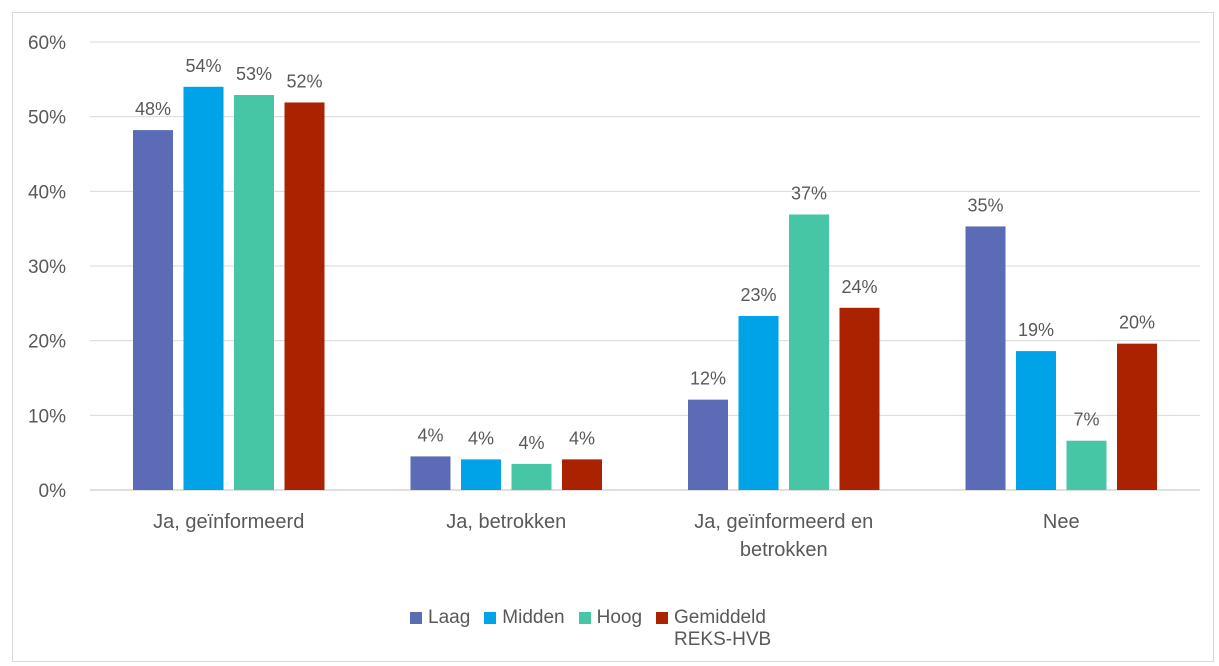 Image resolution: width=1219 pixels, height=666 pixels. What do you see at coordinates (254, 74) in the screenshot?
I see `data-label: 53%` at bounding box center [254, 74].